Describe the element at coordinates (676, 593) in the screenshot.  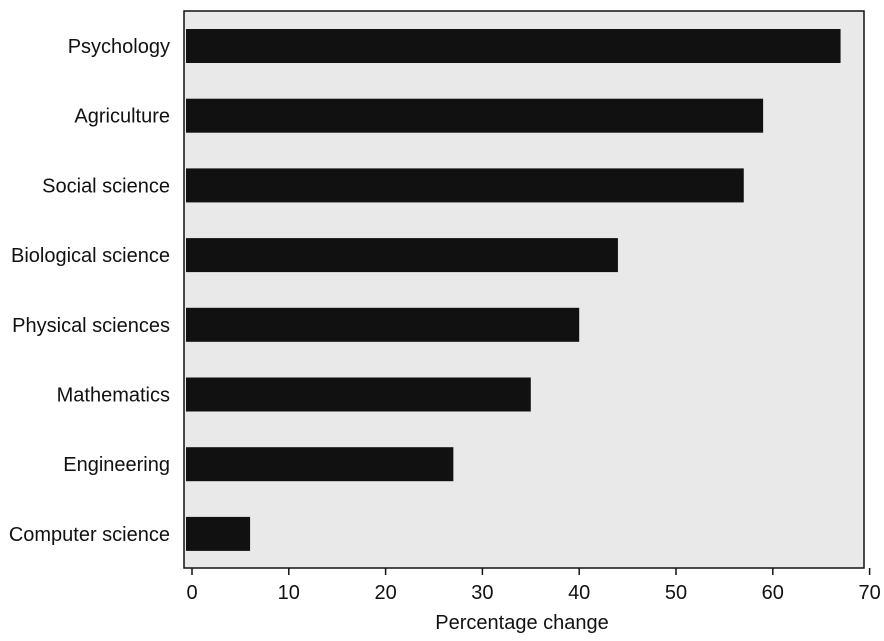
I see `x-tick-label: 50` at that location.